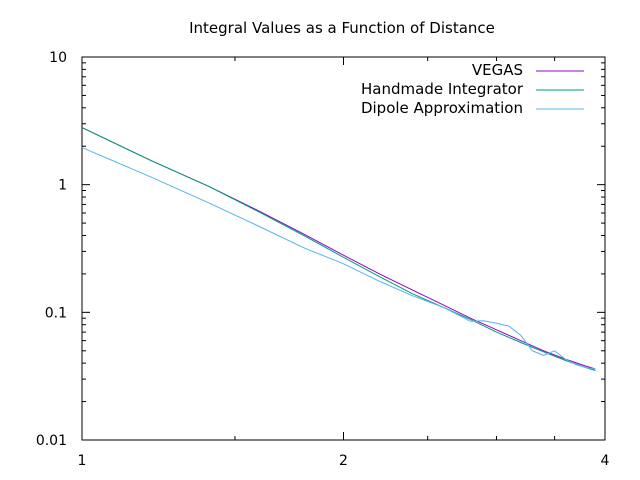  What do you see at coordinates (58, 58) in the screenshot?
I see `y-tick-label: 10` at bounding box center [58, 58].